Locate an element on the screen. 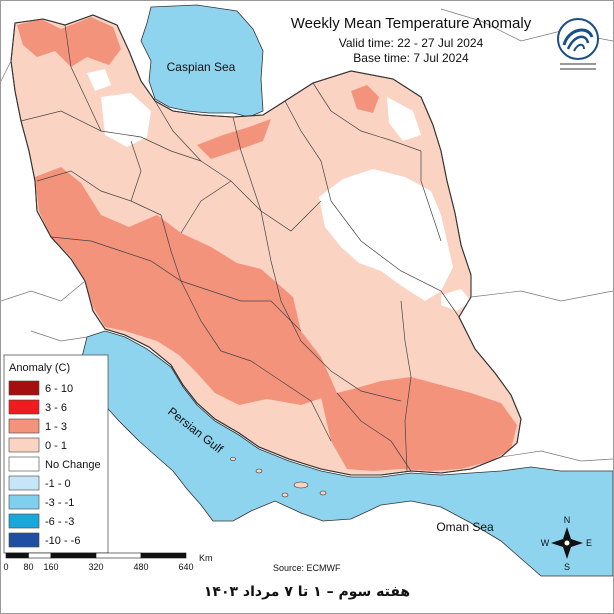 Image resolution: width=614 pixels, height=614 pixels. compass-rose: N S E W is located at coordinates (566, 543).